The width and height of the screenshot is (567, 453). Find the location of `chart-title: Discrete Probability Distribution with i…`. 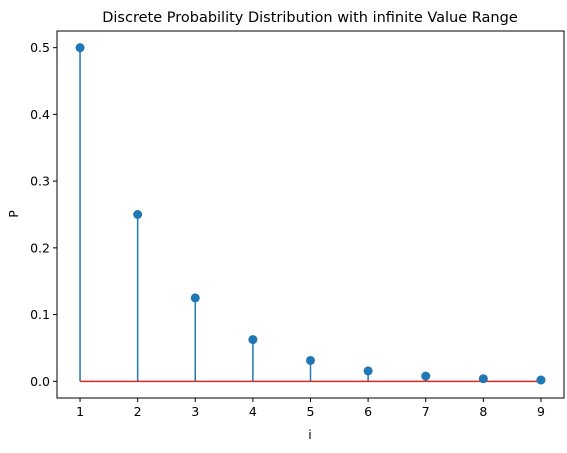

chart-title: Discrete Probability Distribution with i… is located at coordinates (310, 18).